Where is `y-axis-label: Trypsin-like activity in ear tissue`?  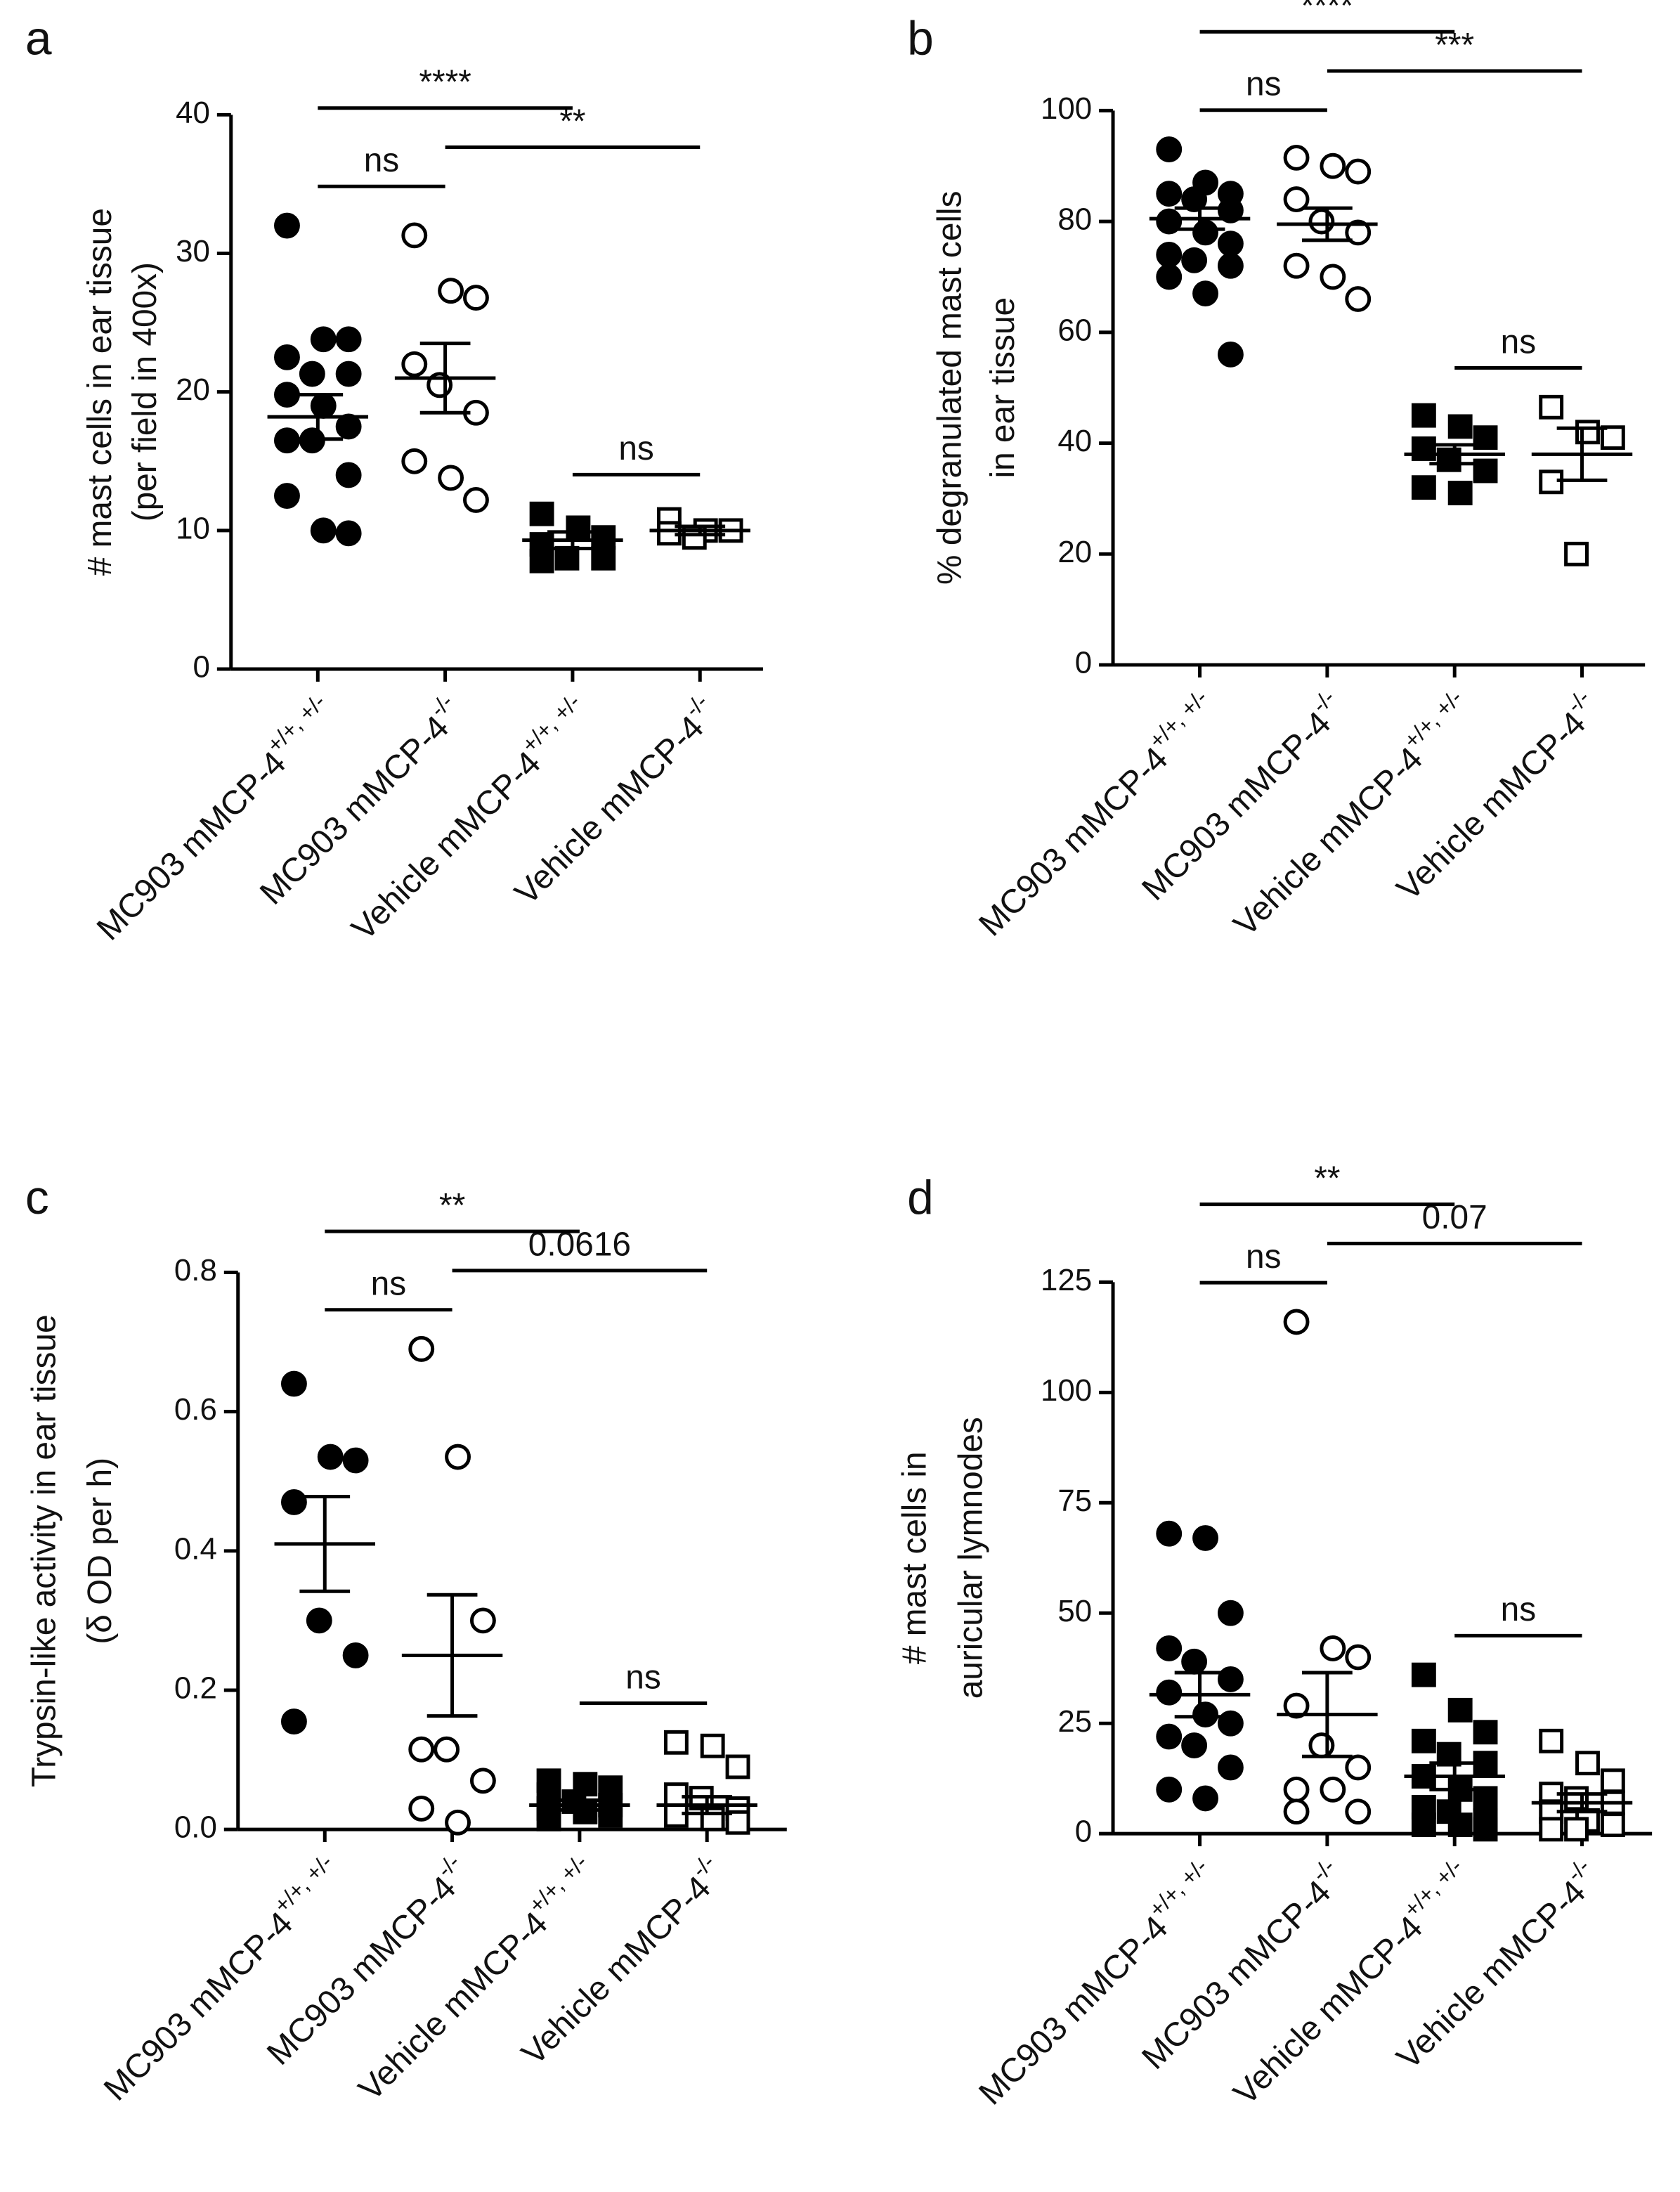
y-axis-label: Trypsin-like activity in ear tissue is located at coordinates (44, 1550).